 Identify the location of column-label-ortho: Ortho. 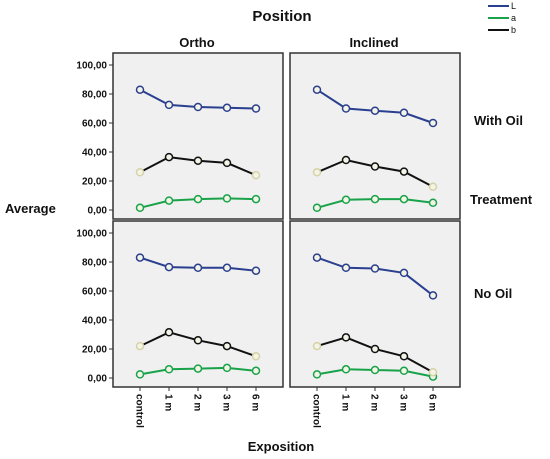
(196, 42).